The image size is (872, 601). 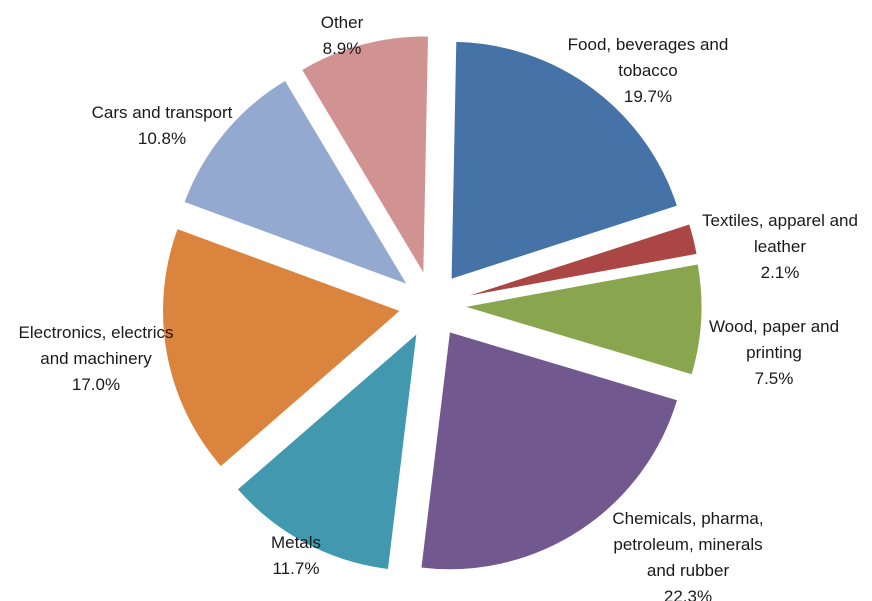 What do you see at coordinates (688, 594) in the screenshot?
I see `slice-value-chemicals: 22.3%` at bounding box center [688, 594].